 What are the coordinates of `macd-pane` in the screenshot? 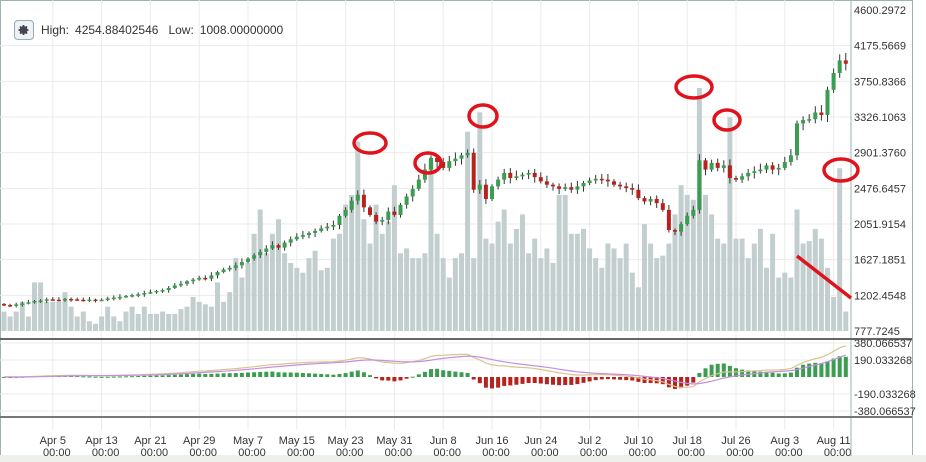 It's located at (425, 367).